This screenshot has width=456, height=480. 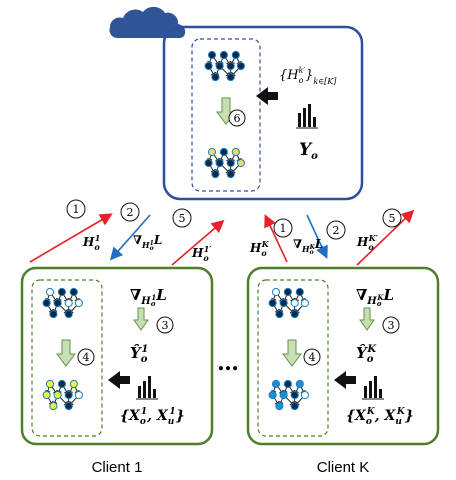 I want to click on client-data-label: {Xo1, Xu1}, so click(x=152, y=417).